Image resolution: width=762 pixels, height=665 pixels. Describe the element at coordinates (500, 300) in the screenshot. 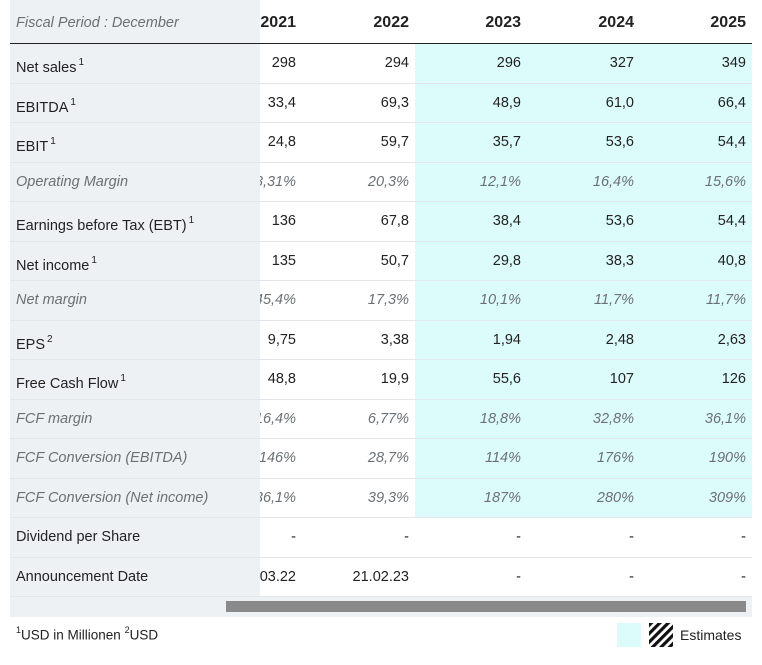

I see `cell-2023: 10,1%` at that location.